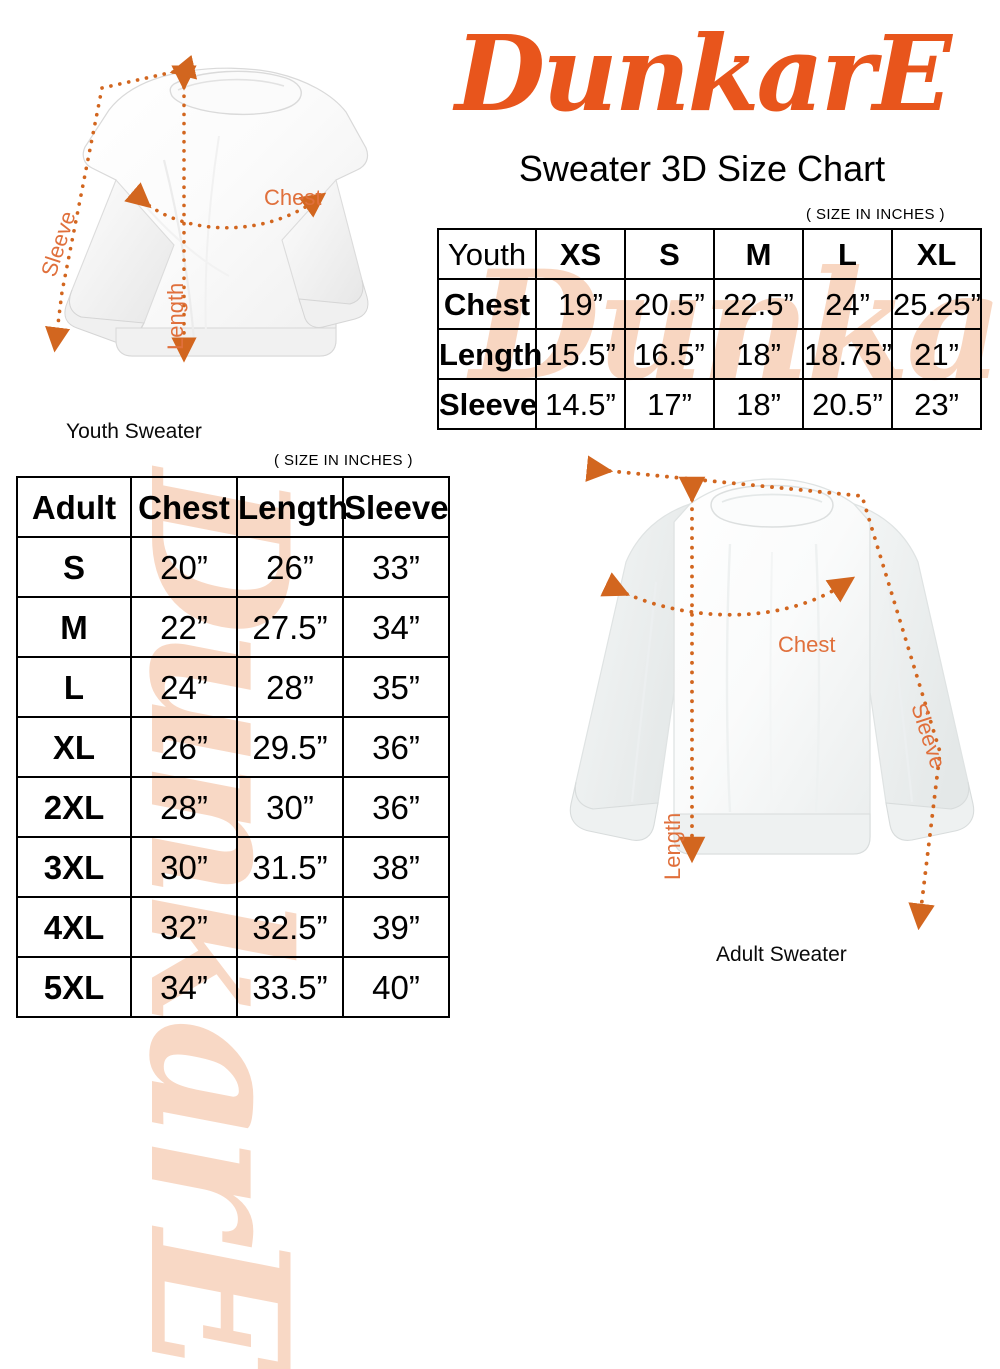 This screenshot has width=1000, height=1369. Describe the element at coordinates (669, 404) in the screenshot. I see `youth-sleeve-s: 17”` at that location.